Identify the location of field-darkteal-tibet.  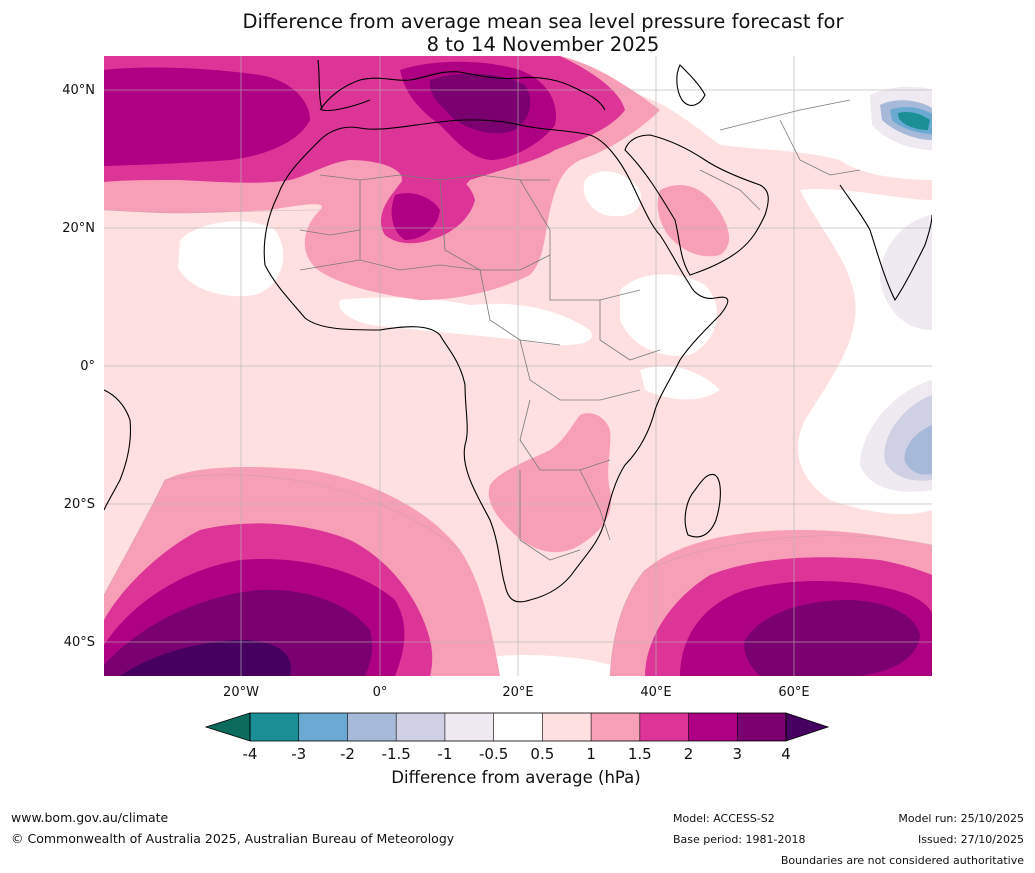
(914, 120).